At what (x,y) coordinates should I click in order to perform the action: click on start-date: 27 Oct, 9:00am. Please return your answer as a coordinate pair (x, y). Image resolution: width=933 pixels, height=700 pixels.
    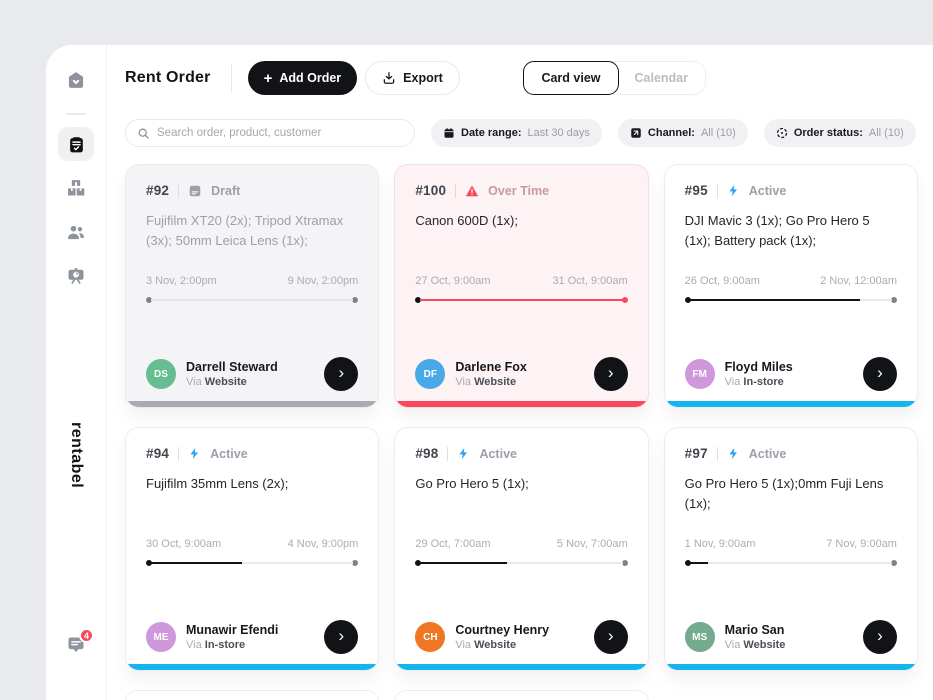
    Looking at the image, I should click on (453, 281).